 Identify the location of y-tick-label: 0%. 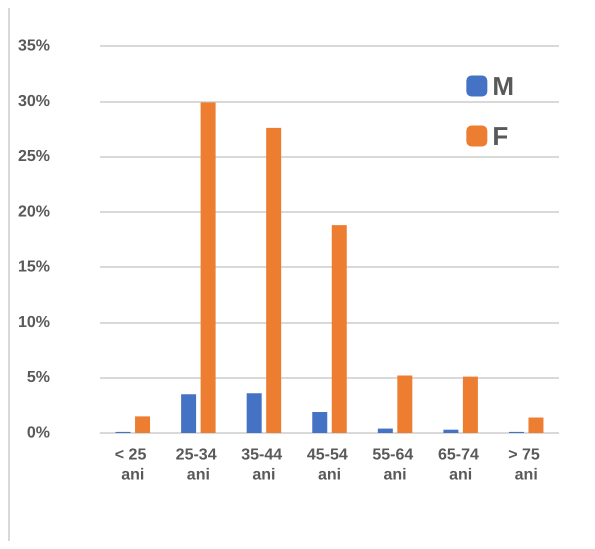
(38, 433).